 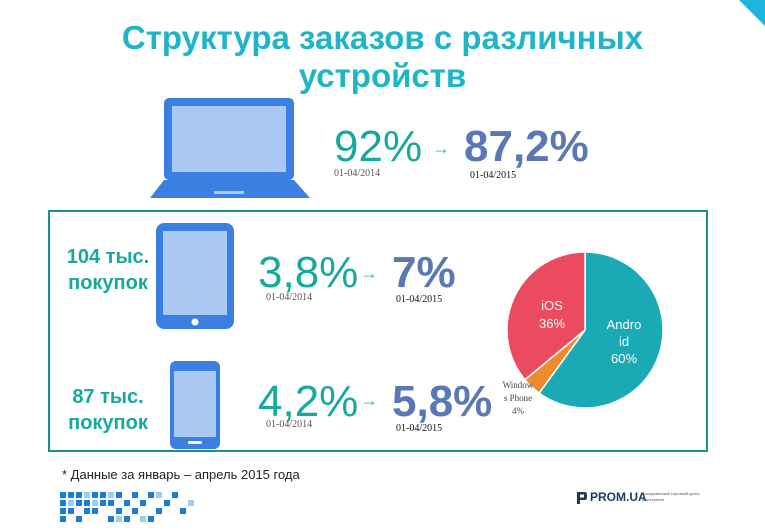 I want to click on phone-new-pct: 5,8%, so click(x=442, y=401).